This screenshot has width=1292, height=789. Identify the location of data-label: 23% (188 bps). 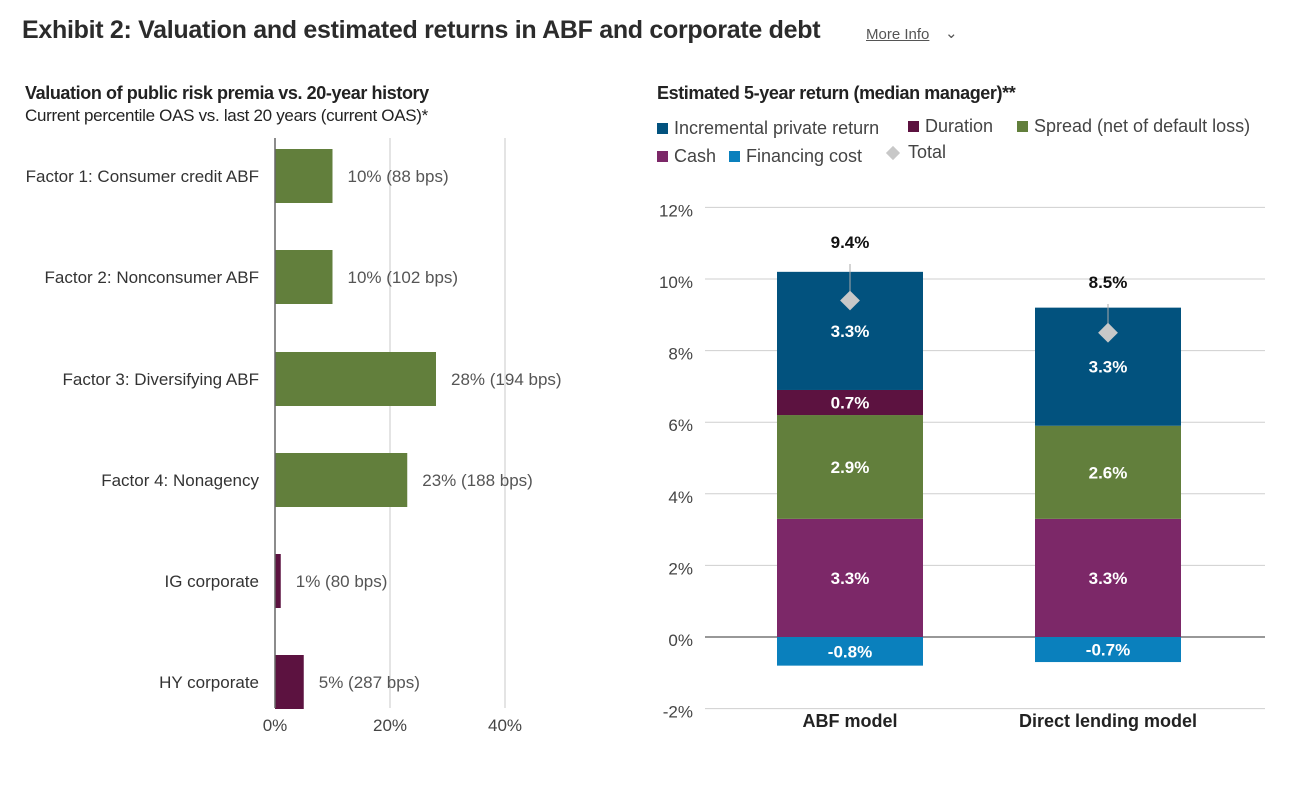
(477, 480).